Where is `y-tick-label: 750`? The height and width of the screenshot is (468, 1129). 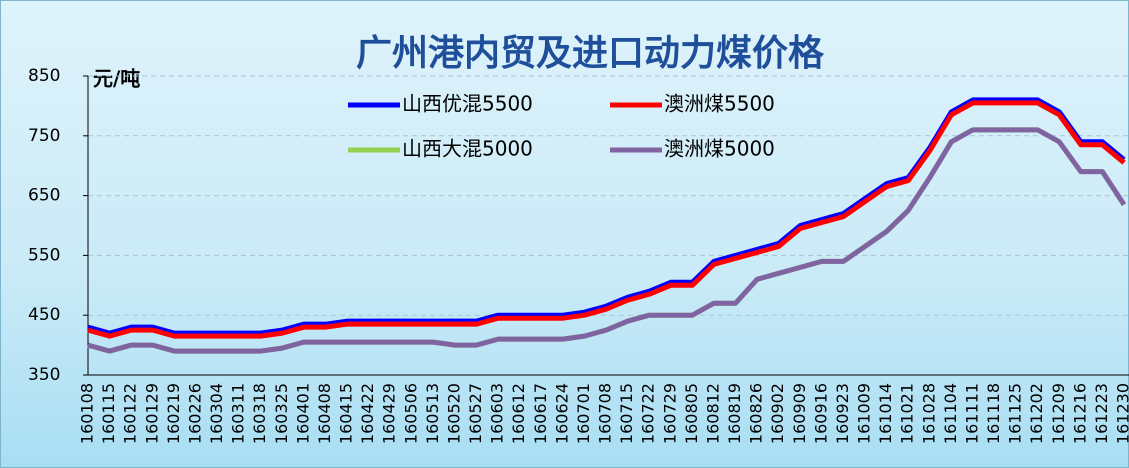 y-tick-label: 750 is located at coordinates (44, 136).